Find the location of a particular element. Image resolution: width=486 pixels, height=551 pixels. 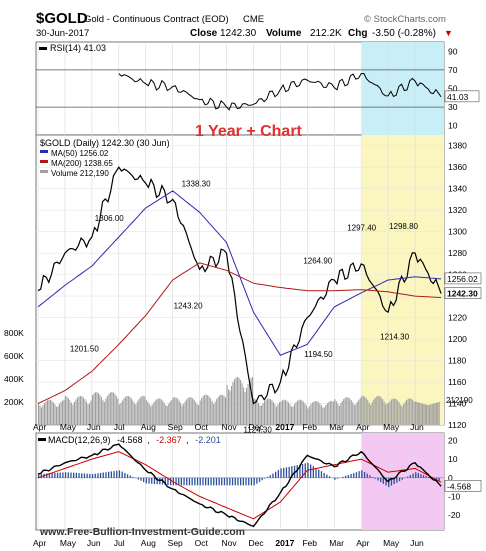

chg-value: -3.50 (-0.28%) is located at coordinates (404, 33).